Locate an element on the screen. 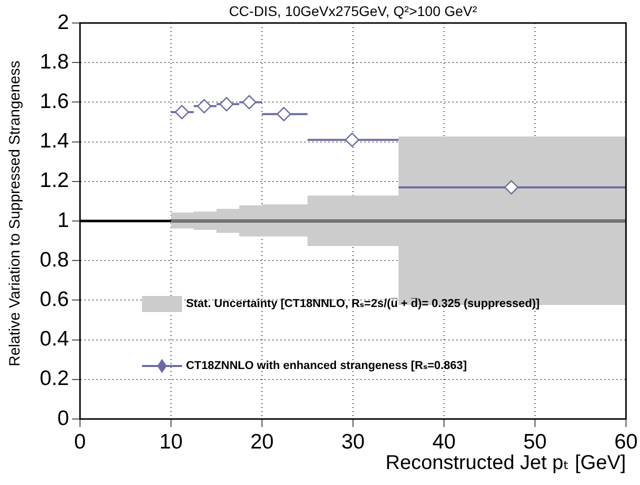 Image resolution: width=640 pixels, height=485 pixels. chart-title: CC-DIS, 10GeVx275GeV, Q²>100 GeV² is located at coordinates (353, 11).